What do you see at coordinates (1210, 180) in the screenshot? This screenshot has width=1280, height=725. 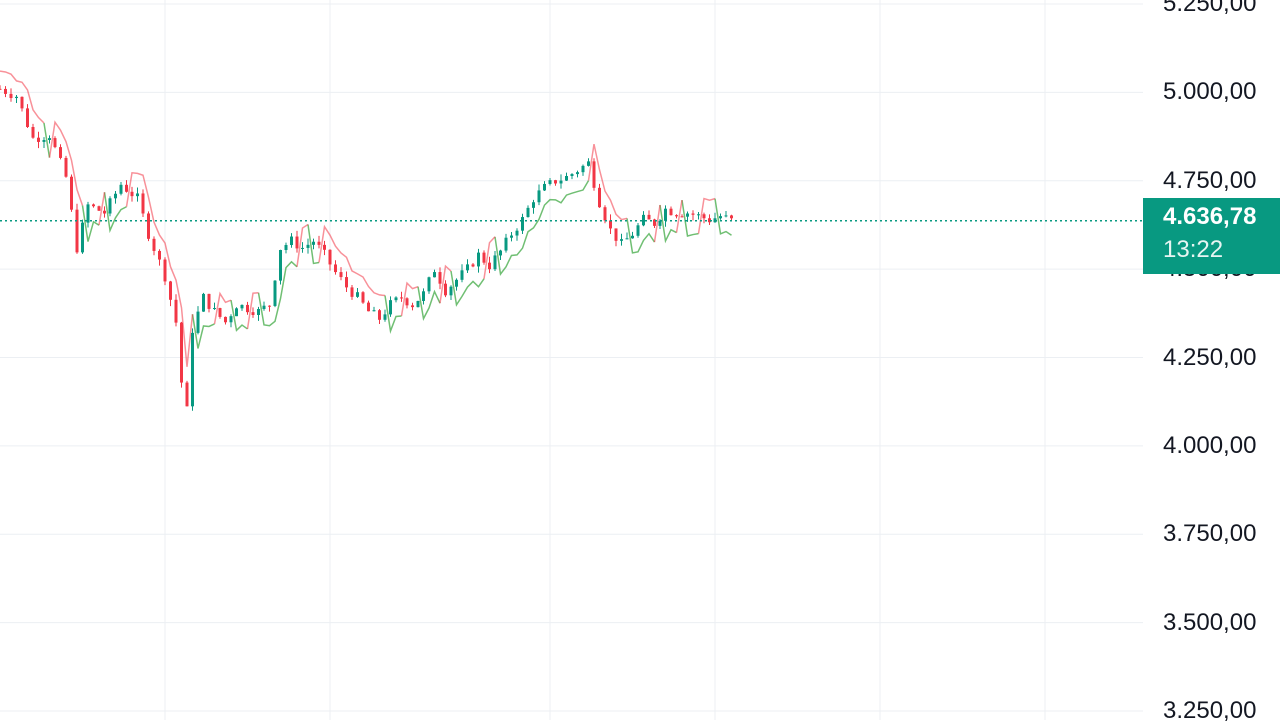 I see `price-tick-label: 4.750,00` at bounding box center [1210, 180].